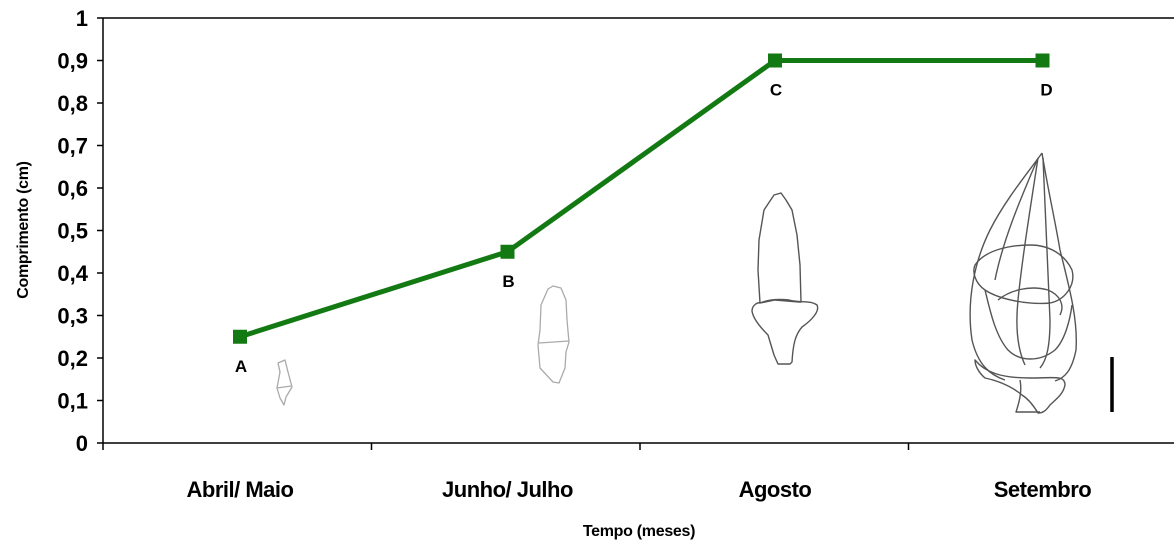  What do you see at coordinates (1046, 90) in the screenshot?
I see `point-label: D` at bounding box center [1046, 90].